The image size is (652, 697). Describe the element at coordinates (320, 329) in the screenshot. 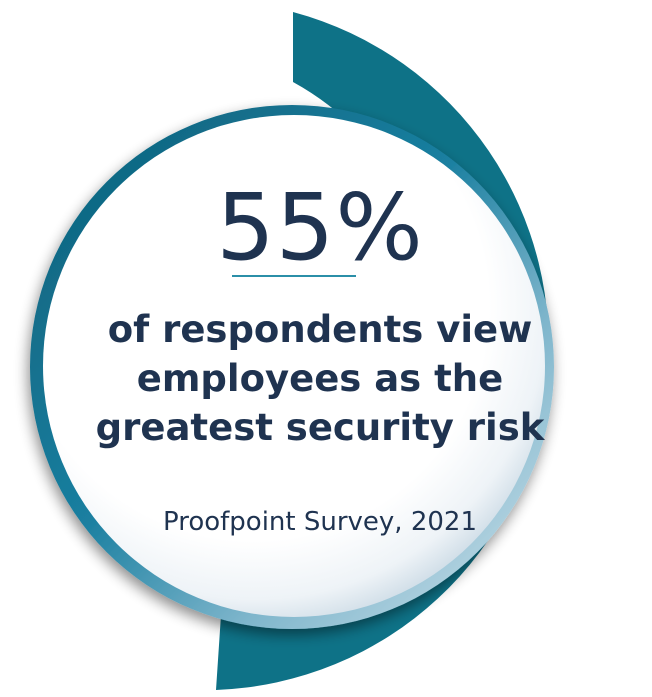

I see `description-line-1: of respondents view` at that location.